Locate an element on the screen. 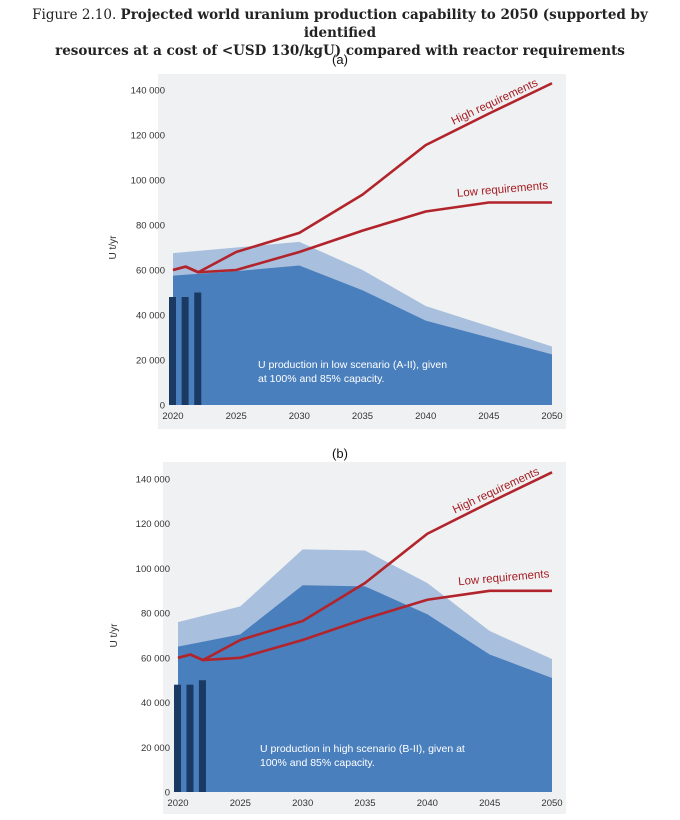 The image size is (680, 820). annotation-line2: at 100% and 85% capacity. is located at coordinates (321, 379).